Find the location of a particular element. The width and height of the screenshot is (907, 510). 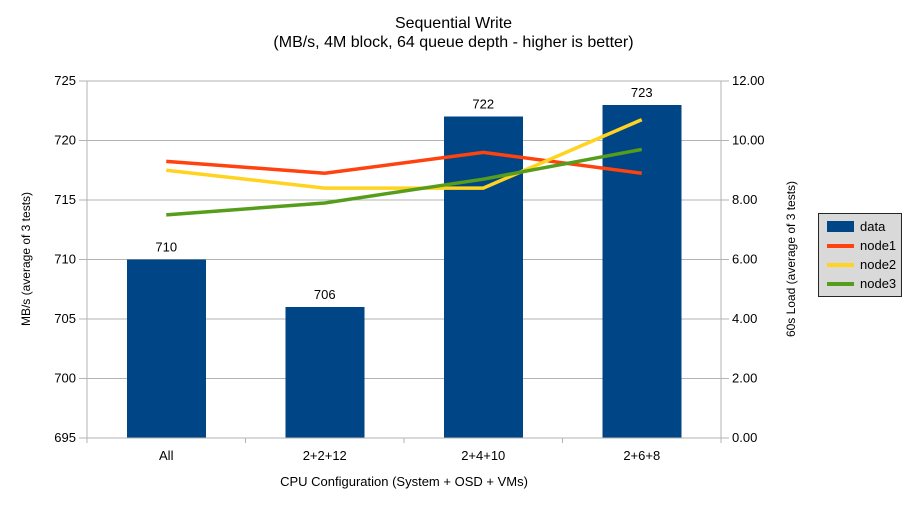

legend-item-node1: node1 is located at coordinates (864, 245).